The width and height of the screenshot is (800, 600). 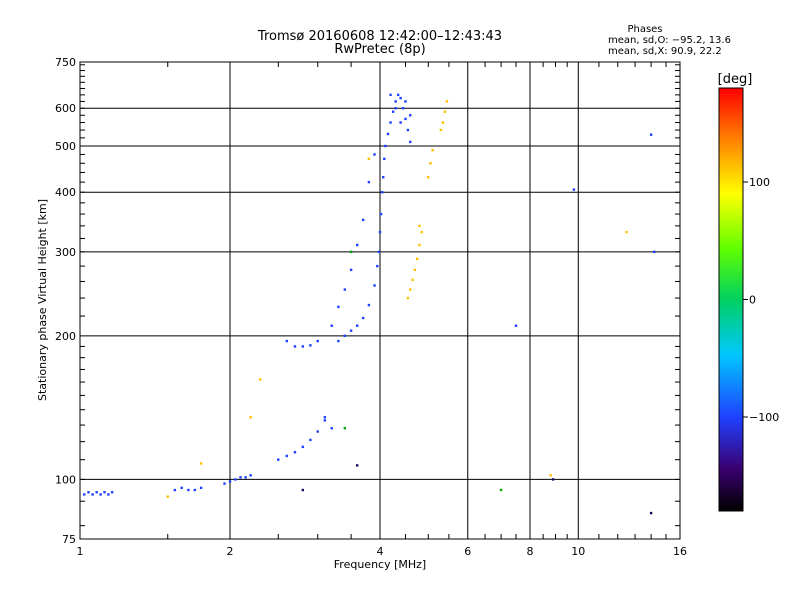 What do you see at coordinates (380, 564) in the screenshot?
I see `x-axis-label: Frequency [MHz]` at bounding box center [380, 564].